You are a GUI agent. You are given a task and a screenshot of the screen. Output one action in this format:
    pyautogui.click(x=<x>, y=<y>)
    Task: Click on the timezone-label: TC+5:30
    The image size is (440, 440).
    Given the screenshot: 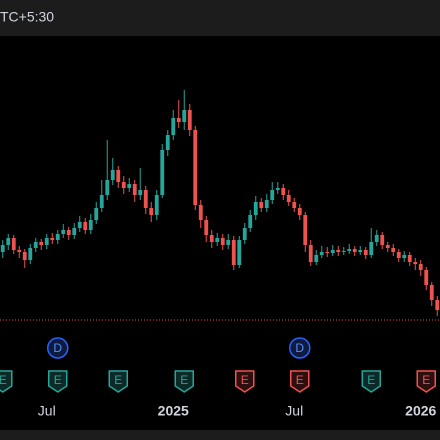 What is the action you would take?
    pyautogui.click(x=27, y=17)
    